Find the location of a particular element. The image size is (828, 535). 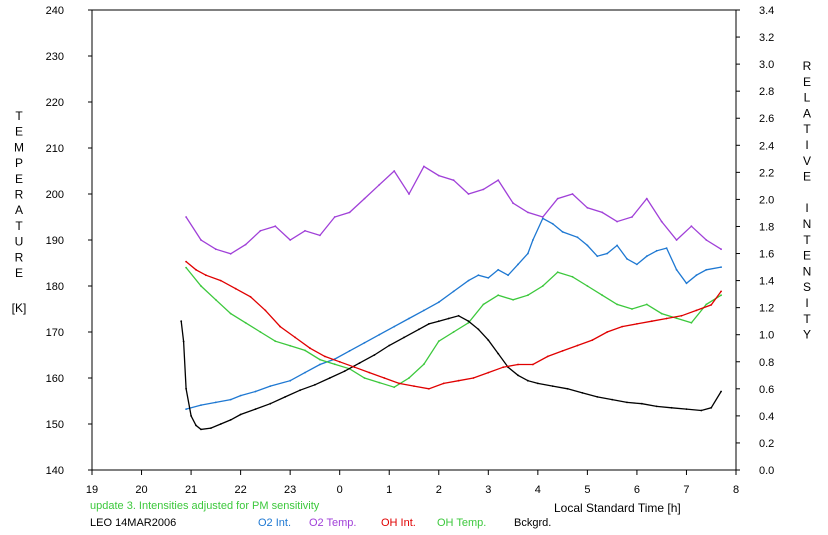

right-title-letter: N is located at coordinates (807, 271).